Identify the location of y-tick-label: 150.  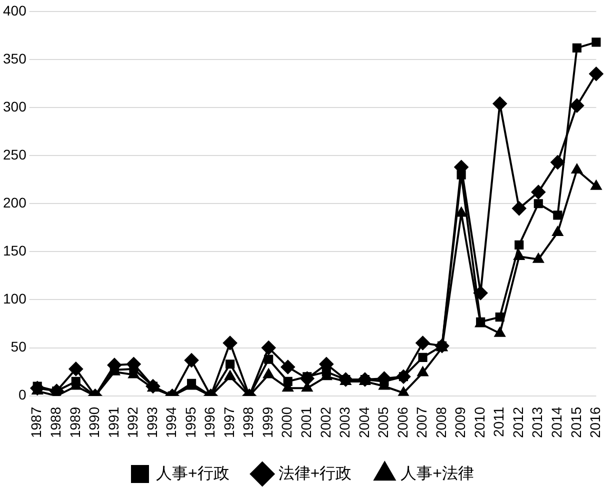
(15, 250).